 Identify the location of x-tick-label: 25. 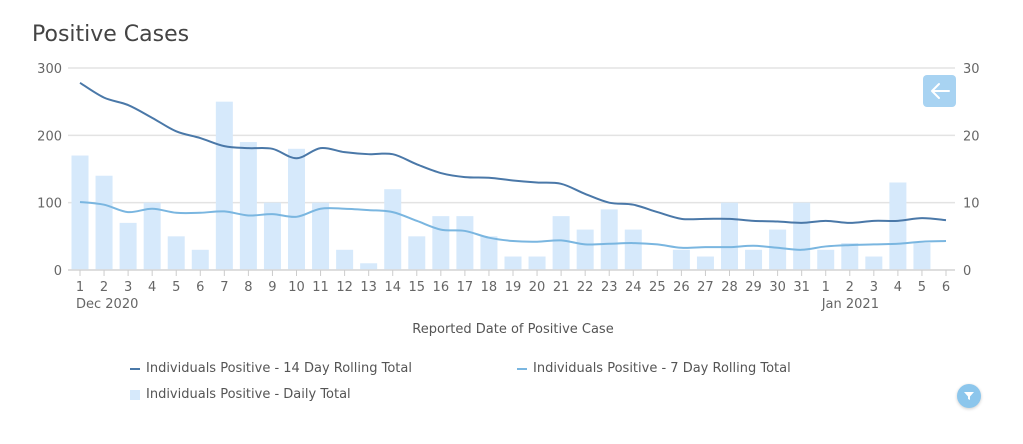
(657, 287).